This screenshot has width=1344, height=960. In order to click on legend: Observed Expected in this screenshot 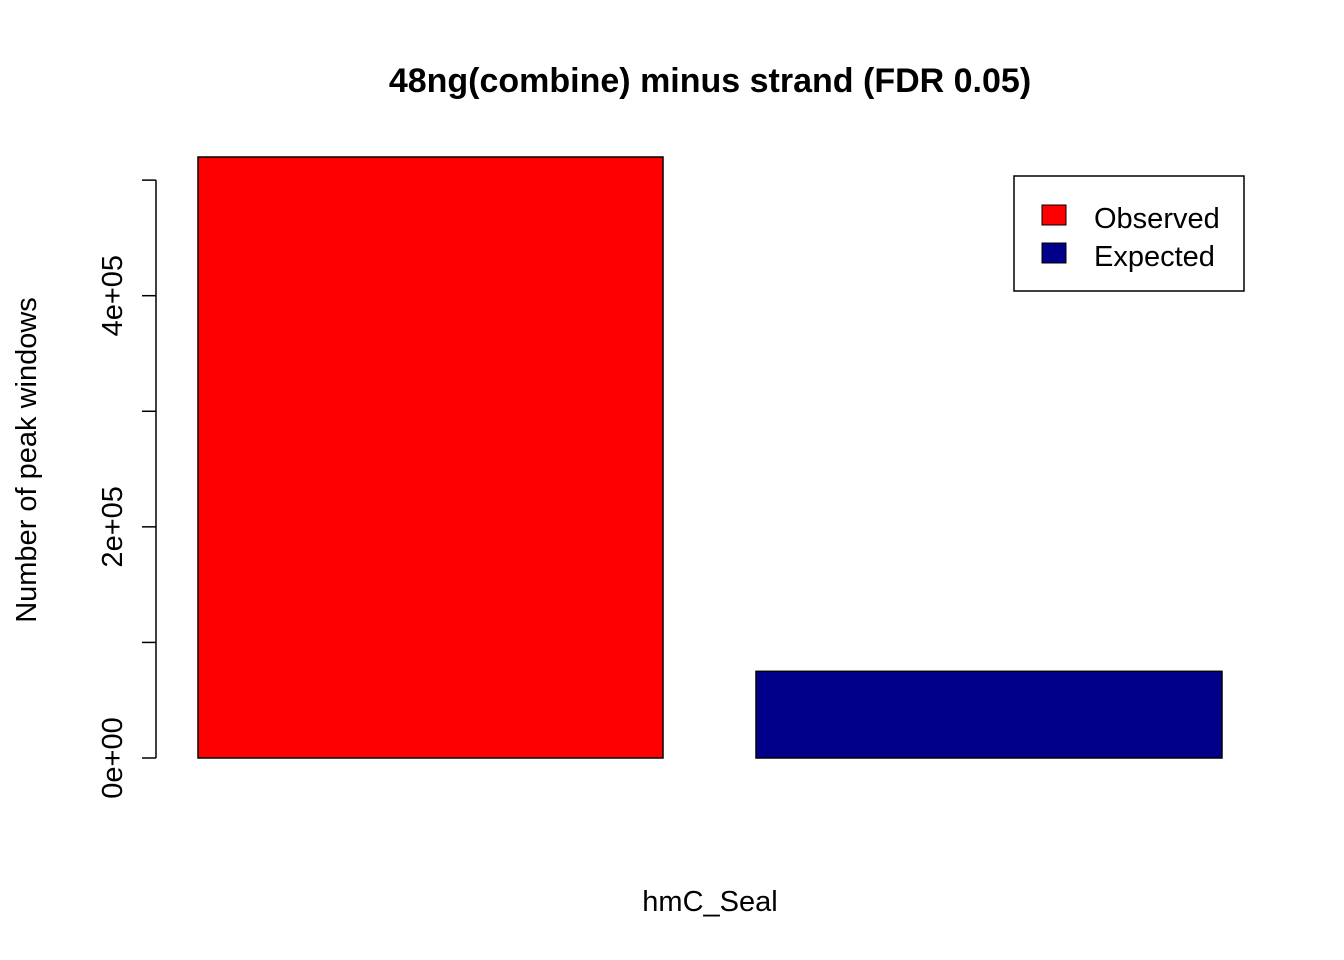, I will do `click(1129, 233)`.